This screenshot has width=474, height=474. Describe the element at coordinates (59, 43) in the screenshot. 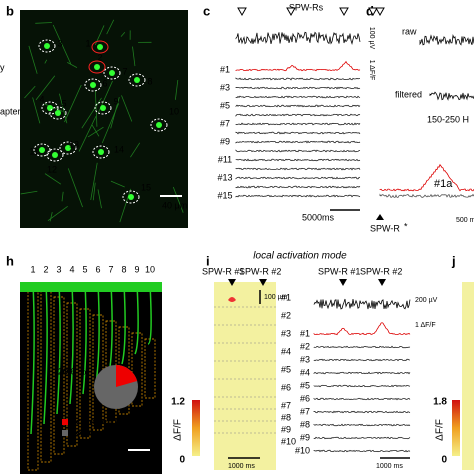

I see `cell-label: 3` at that location.